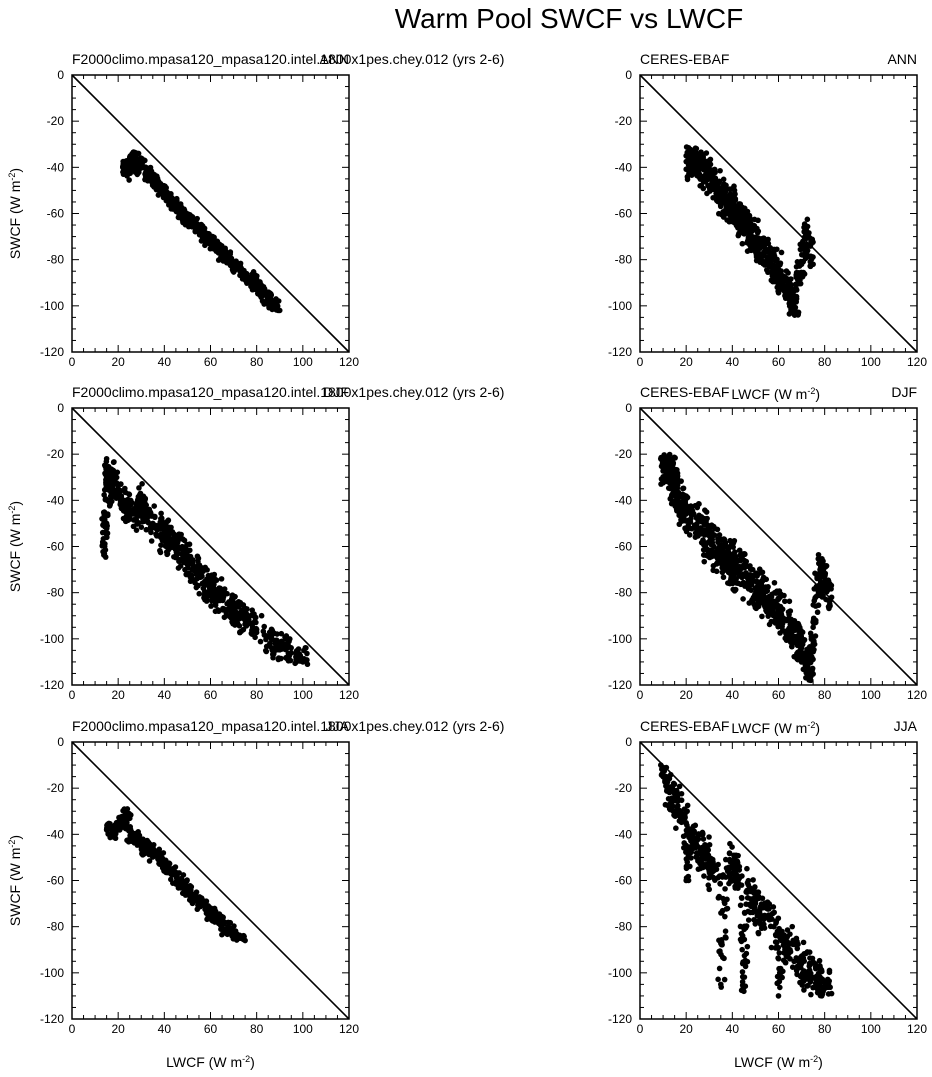 The image size is (932, 1077). Describe the element at coordinates (733, 695) in the screenshot. I see `x-tick-label: 40` at that location.